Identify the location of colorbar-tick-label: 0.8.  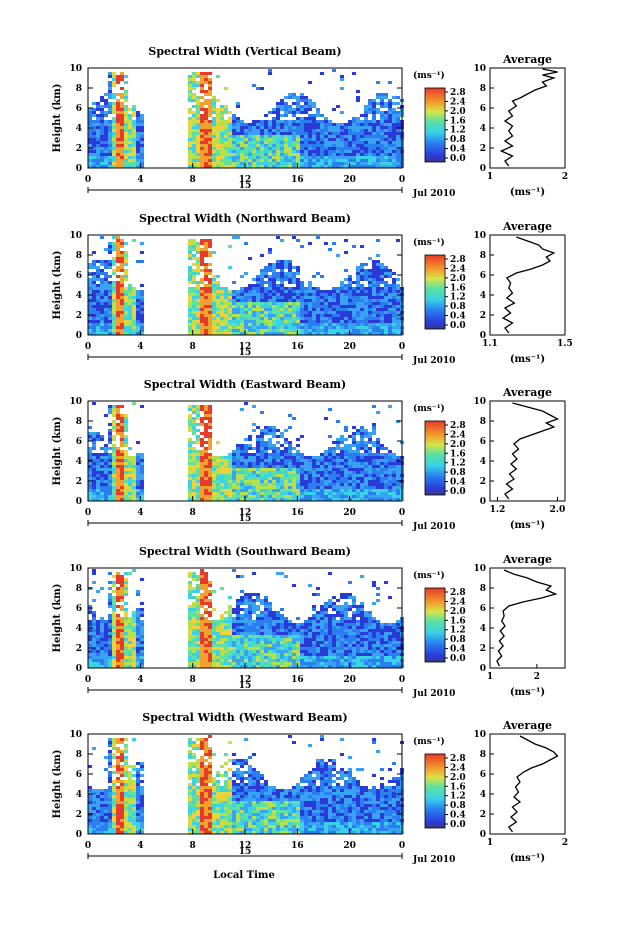
(458, 640).